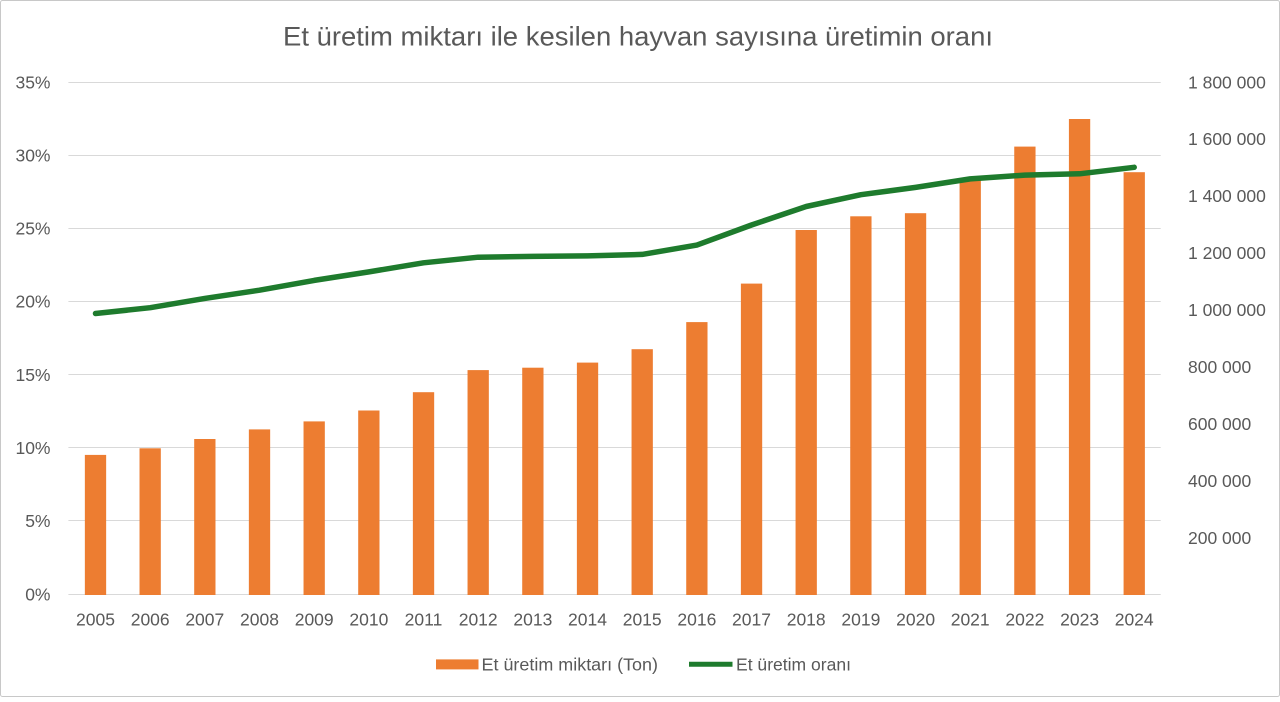  What do you see at coordinates (32, 448) in the screenshot?
I see `svg-text: 10%` at bounding box center [32, 448].